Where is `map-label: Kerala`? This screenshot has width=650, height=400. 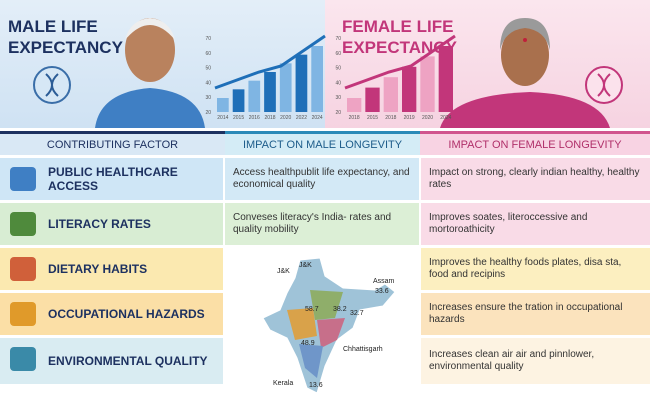 map-label: Kerala is located at coordinates (283, 383).